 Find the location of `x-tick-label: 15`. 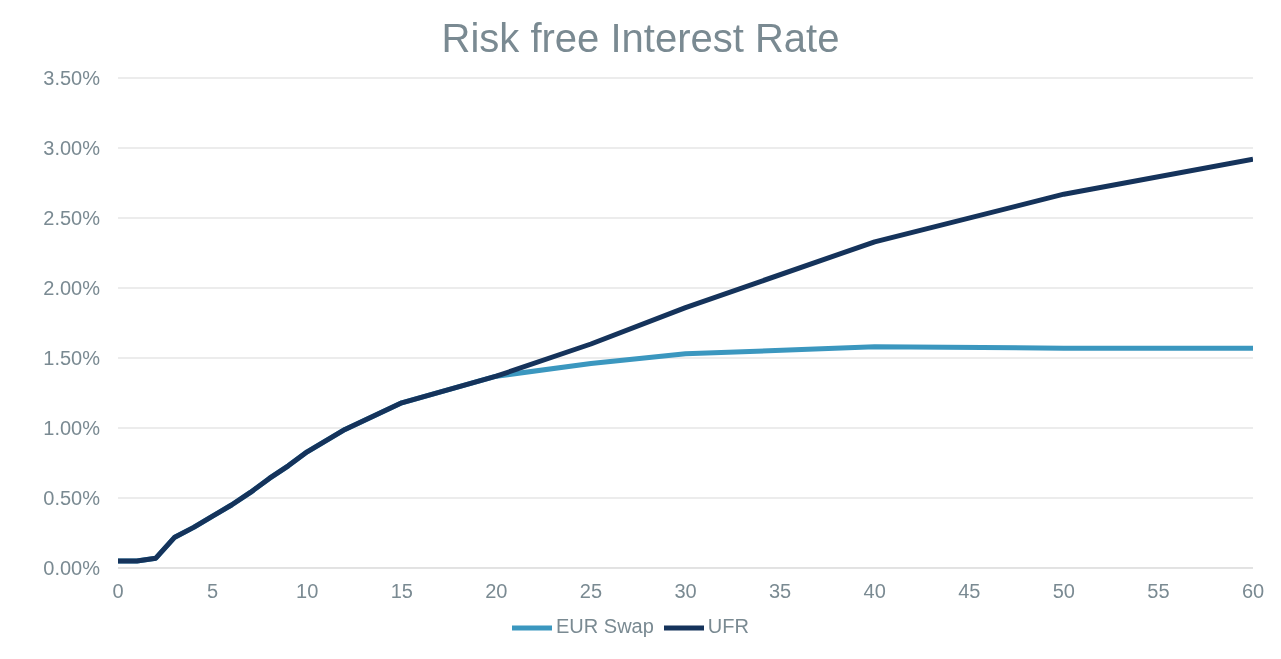

x-tick-label: 15 is located at coordinates (401, 591).